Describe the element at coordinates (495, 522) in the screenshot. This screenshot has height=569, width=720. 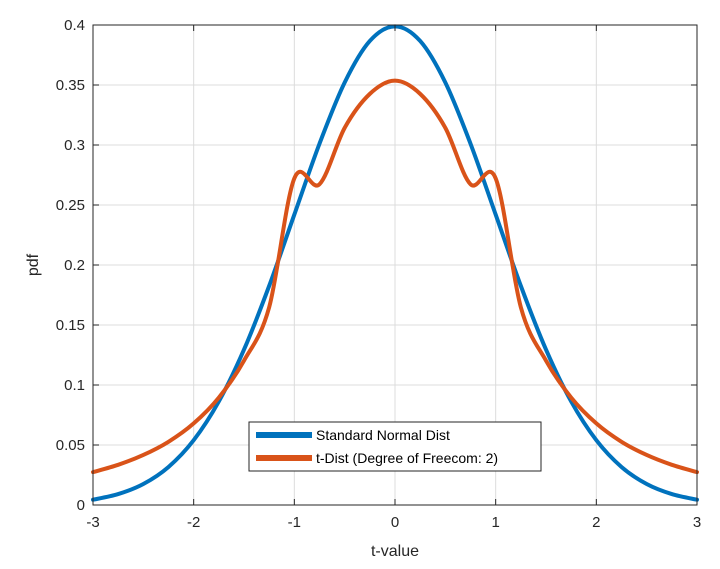
I see `x-tick-label: 1` at that location.